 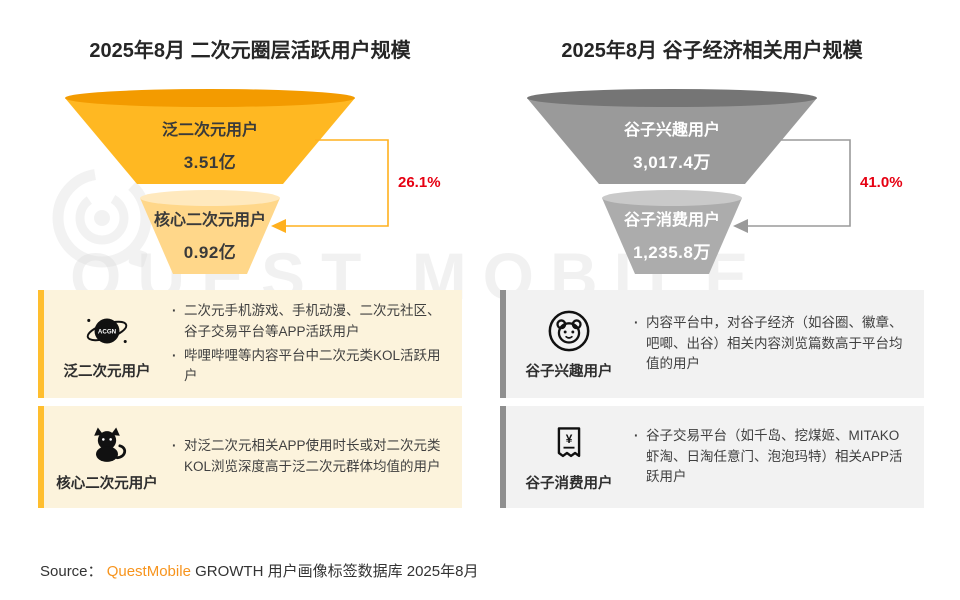 What do you see at coordinates (337, 183) in the screenshot?
I see `left-conversion-bracket` at bounding box center [337, 183].